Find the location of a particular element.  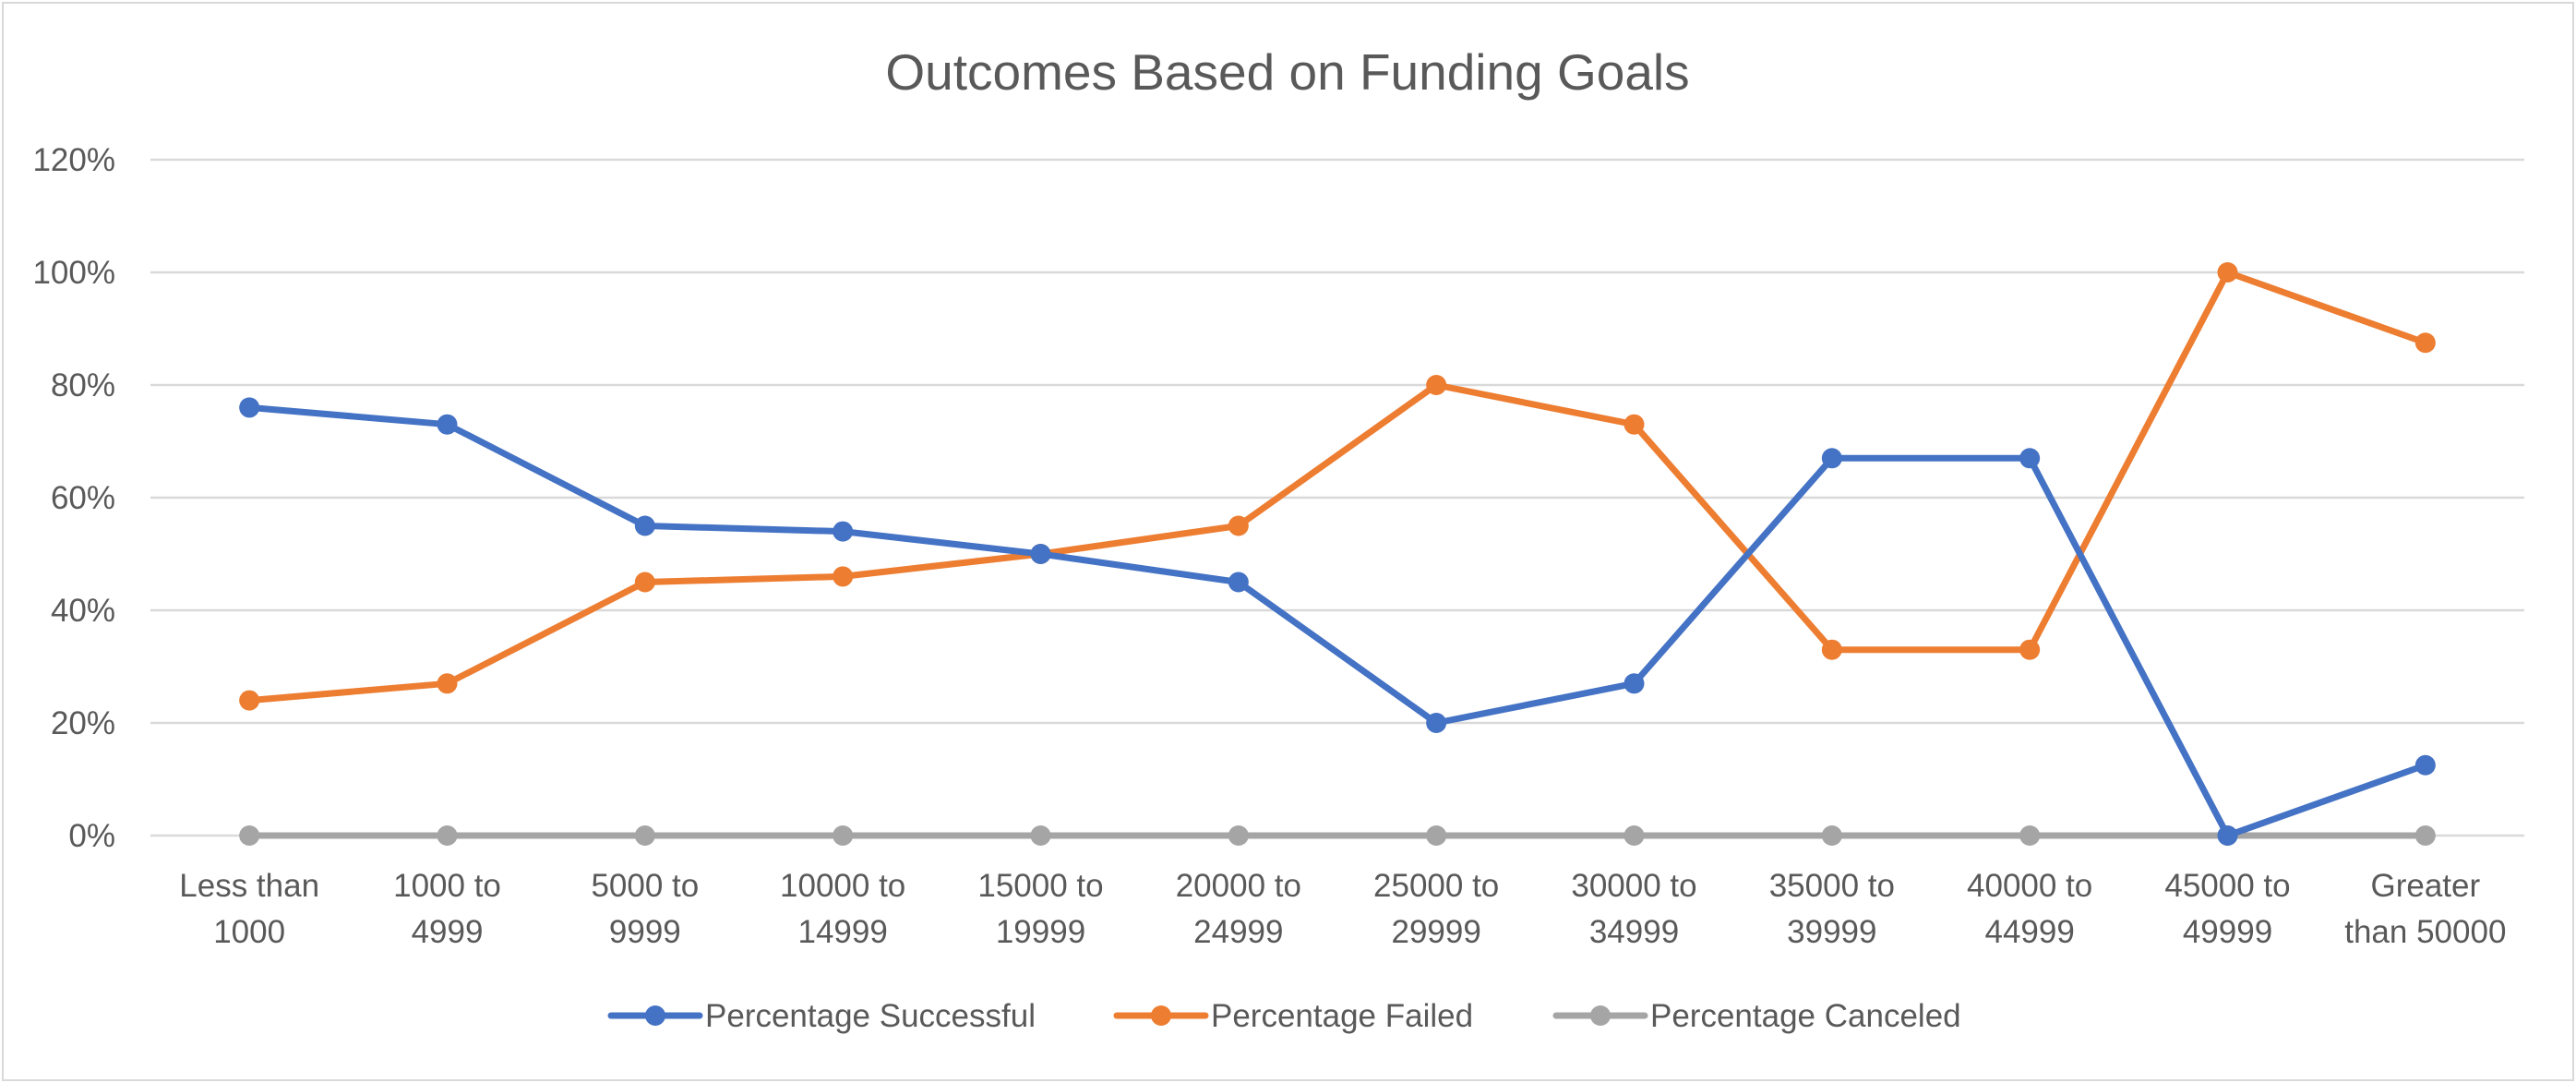

legend-item: Percentage Successful is located at coordinates (822, 1016).